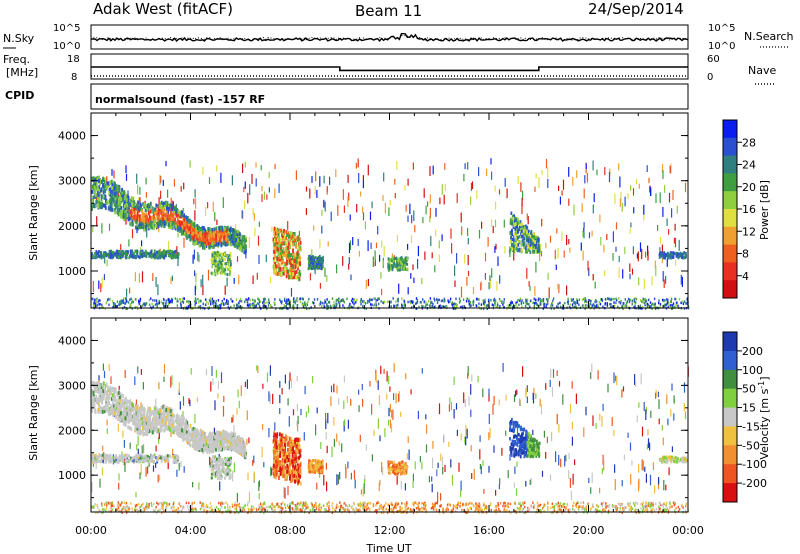 The image size is (800, 554). I want to click on y-tick-label: 4000, so click(72, 136).